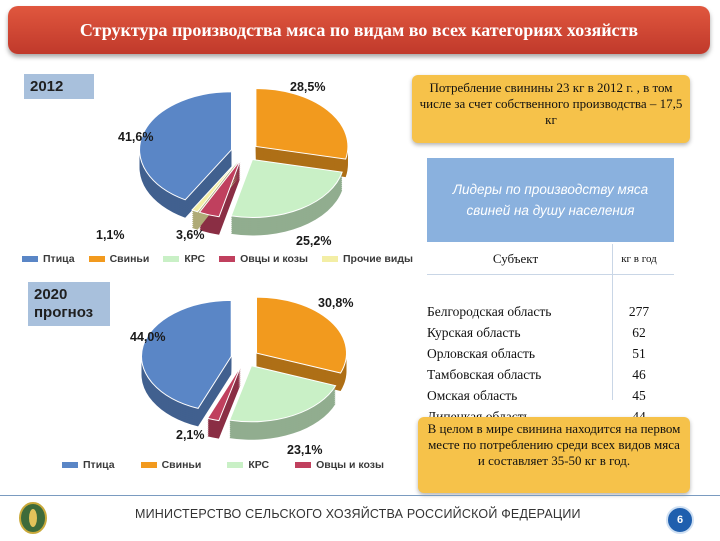  Describe the element at coordinates (190, 435) in the screenshot. I see `pie-2020-label-sheep: 2,1%` at that location.